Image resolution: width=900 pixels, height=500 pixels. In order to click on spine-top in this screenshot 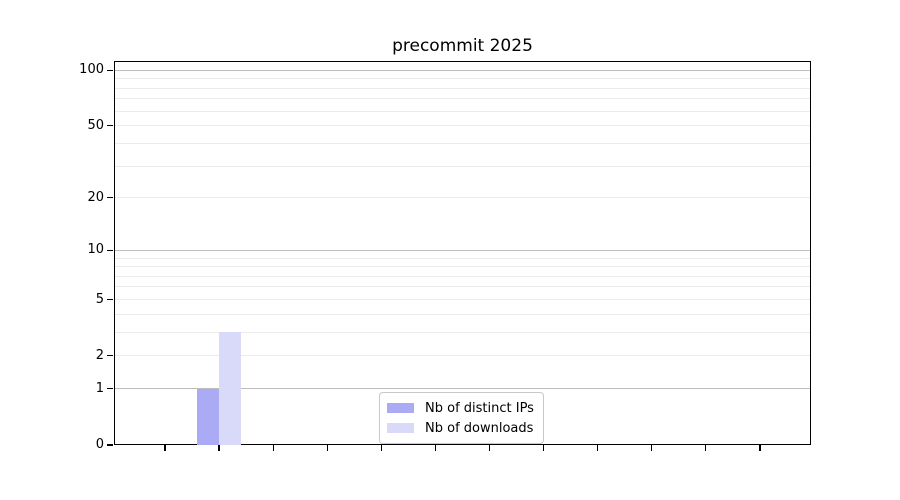, I will do `click(462, 62)`.